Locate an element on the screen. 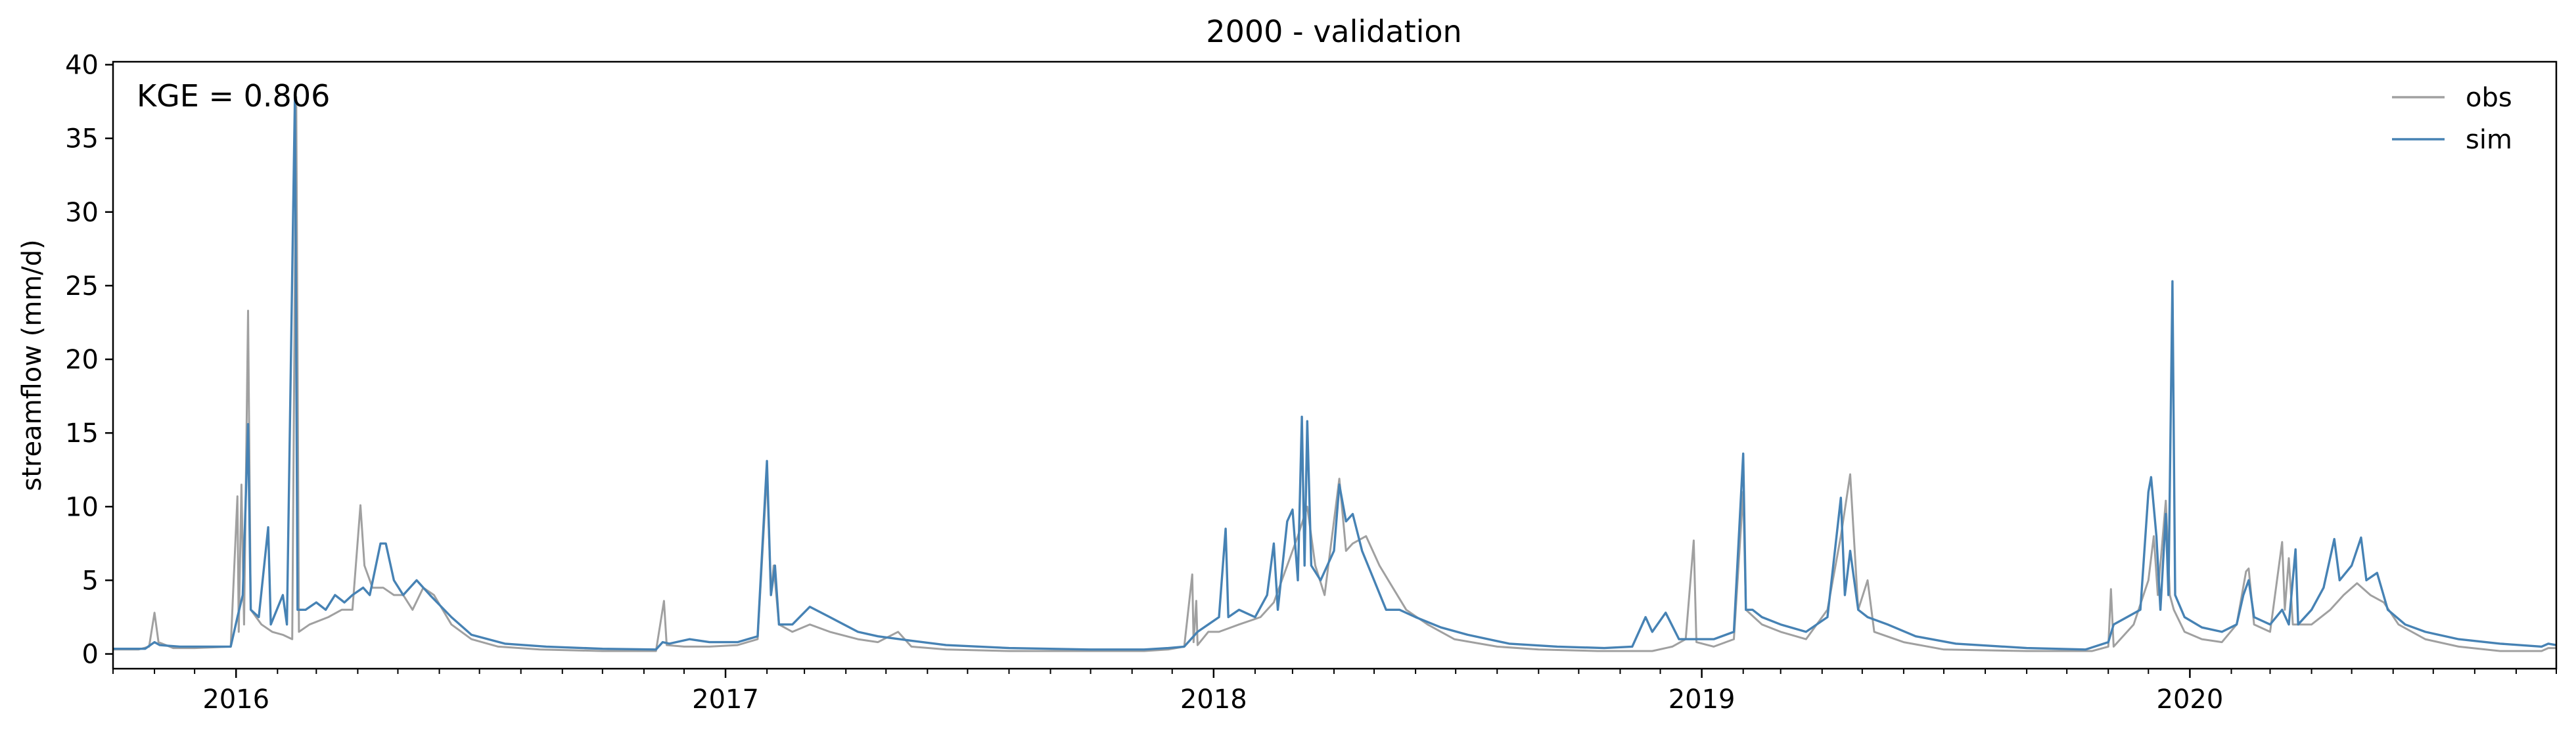 The height and width of the screenshot is (737, 2576). y-tick-label: 10 is located at coordinates (82, 507).